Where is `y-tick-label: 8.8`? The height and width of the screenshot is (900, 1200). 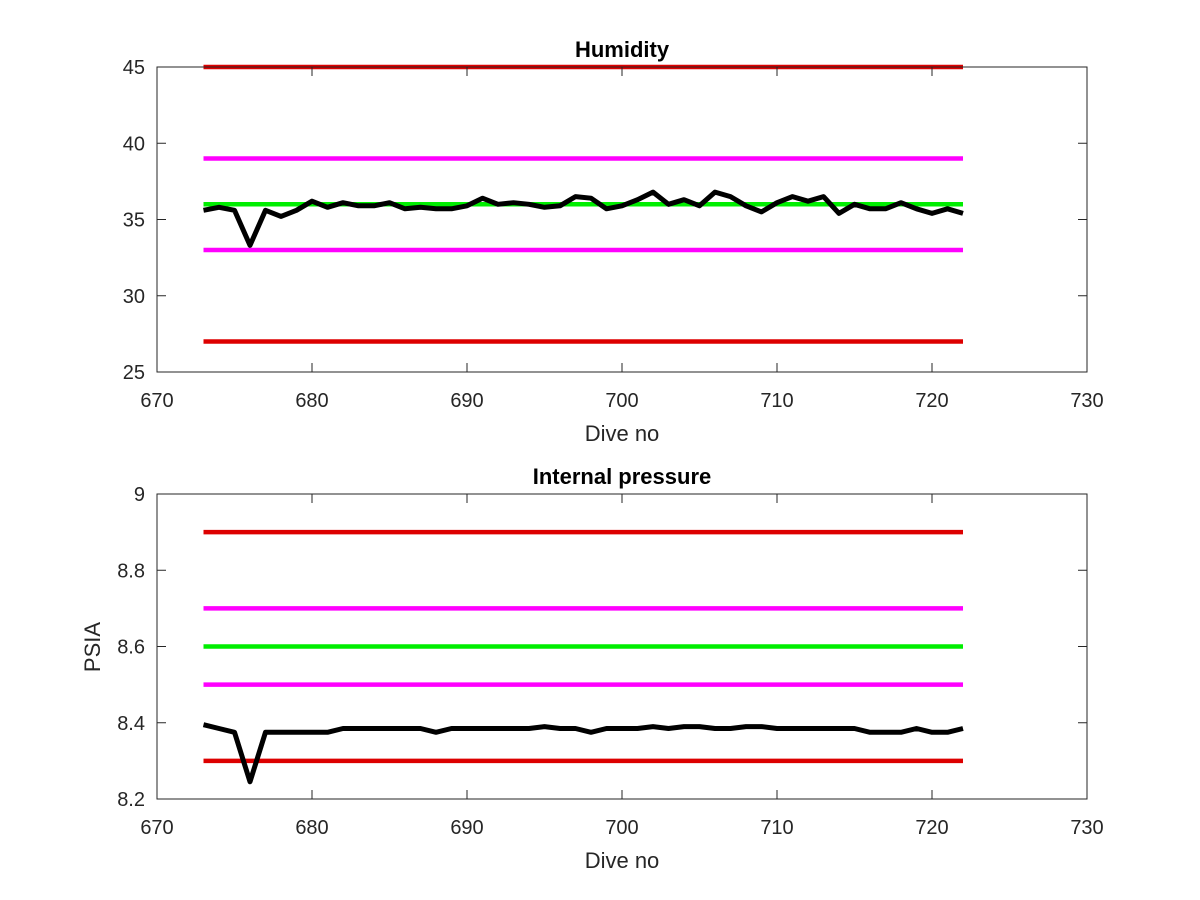
y-tick-label: 8.8 is located at coordinates (131, 571).